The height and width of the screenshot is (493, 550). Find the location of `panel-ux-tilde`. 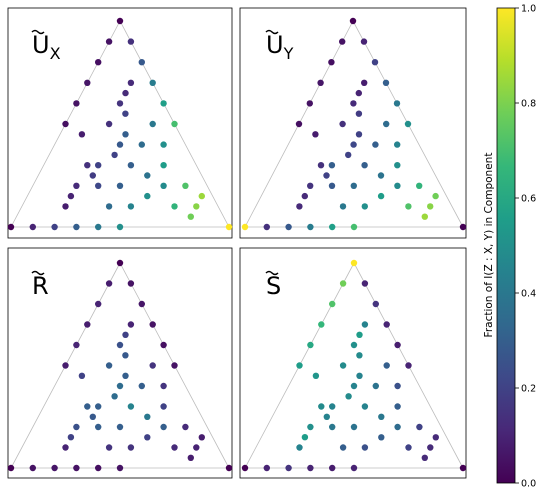

panel-ux-tilde is located at coordinates (38, 32).